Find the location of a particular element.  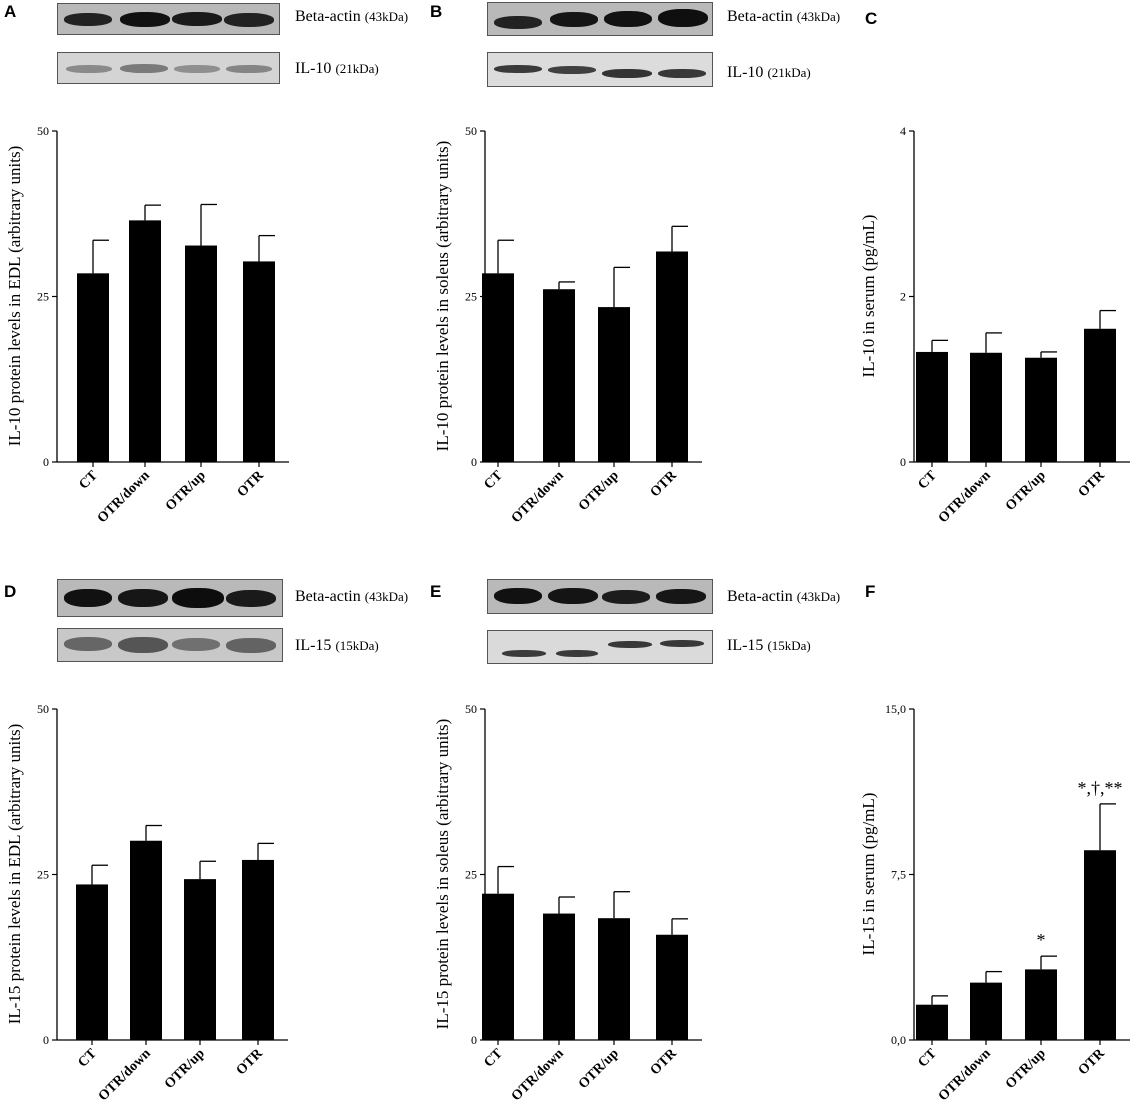

panel-label-e: E is located at coordinates (436, 591).